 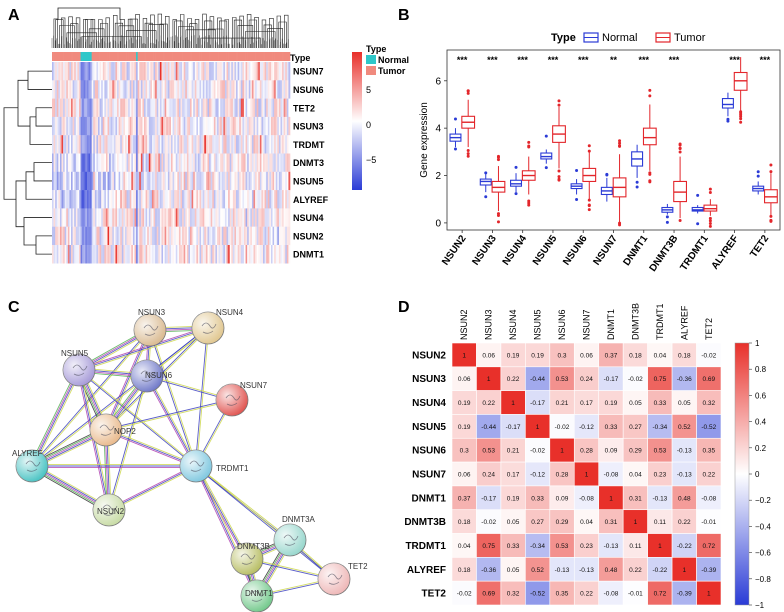 What do you see at coordinates (761, 369) in the screenshot?
I see `colorbar-tick: 0.8` at bounding box center [761, 369].